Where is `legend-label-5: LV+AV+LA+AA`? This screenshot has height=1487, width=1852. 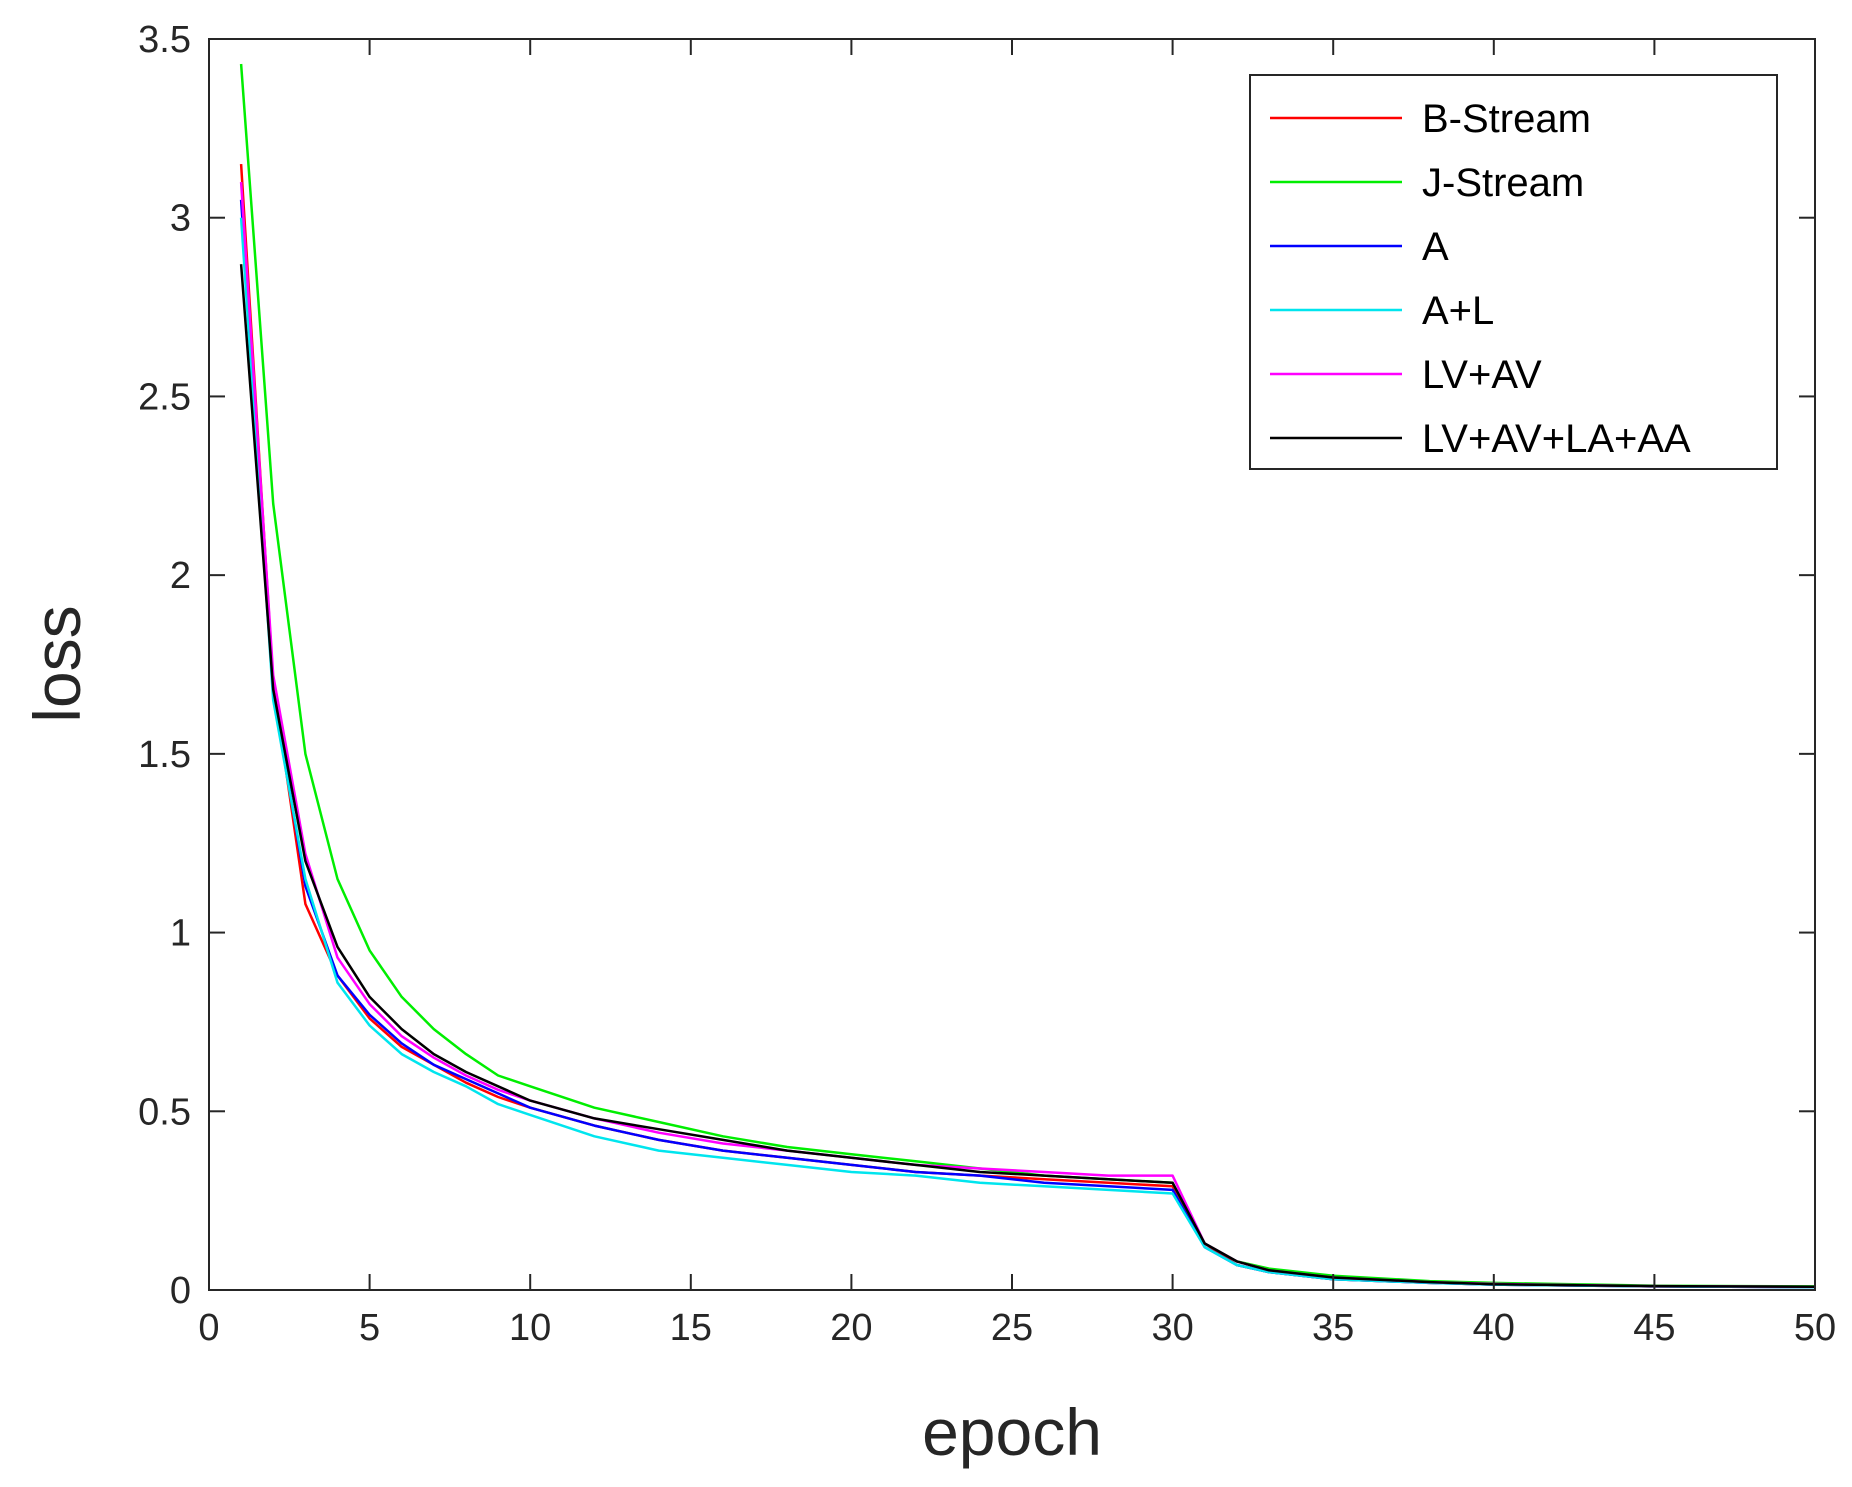 legend-label-5: LV+AV+LA+AA is located at coordinates (1556, 439).